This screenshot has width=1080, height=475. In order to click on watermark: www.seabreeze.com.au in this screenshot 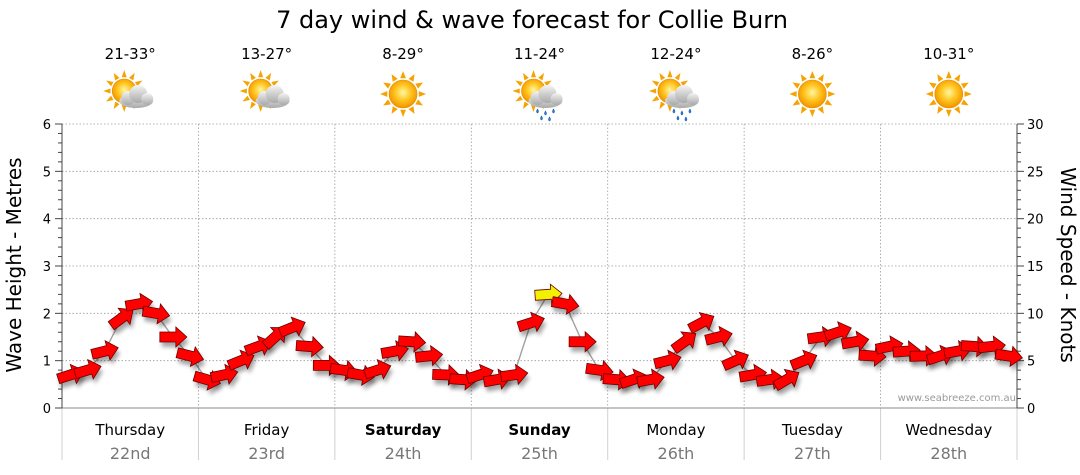, I will do `click(957, 398)`.